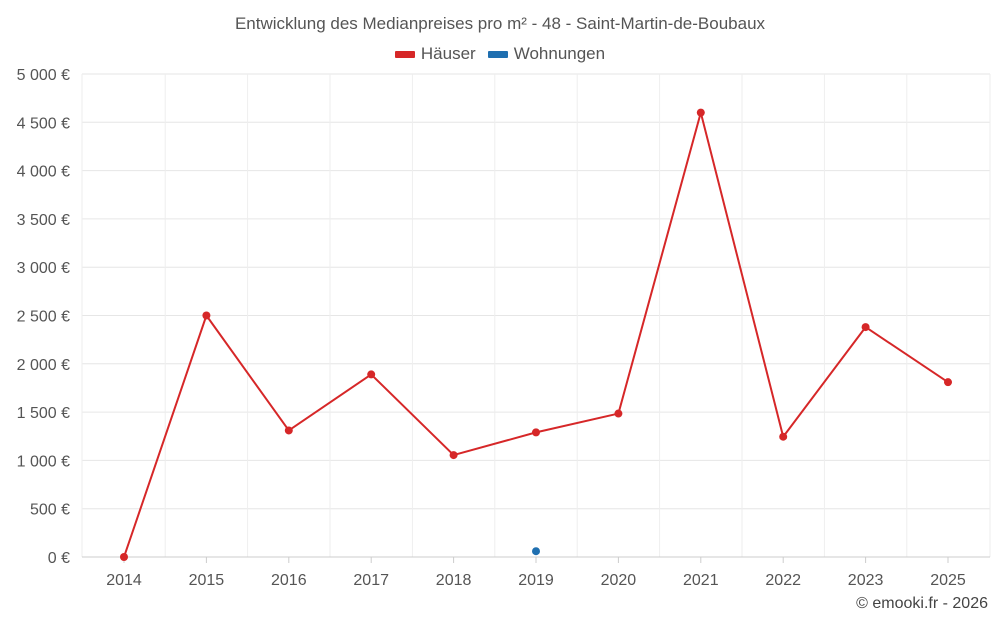 Image resolution: width=1000 pixels, height=625 pixels. What do you see at coordinates (207, 580) in the screenshot?
I see `x-tick-label: 2015` at bounding box center [207, 580].